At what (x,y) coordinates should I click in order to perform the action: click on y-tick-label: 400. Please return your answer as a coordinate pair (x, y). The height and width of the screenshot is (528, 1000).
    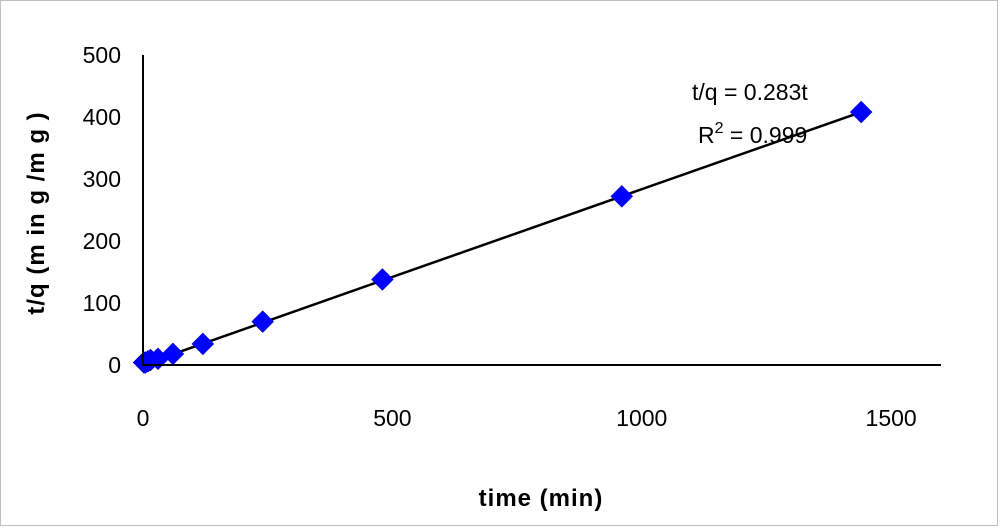
    Looking at the image, I should click on (102, 117).